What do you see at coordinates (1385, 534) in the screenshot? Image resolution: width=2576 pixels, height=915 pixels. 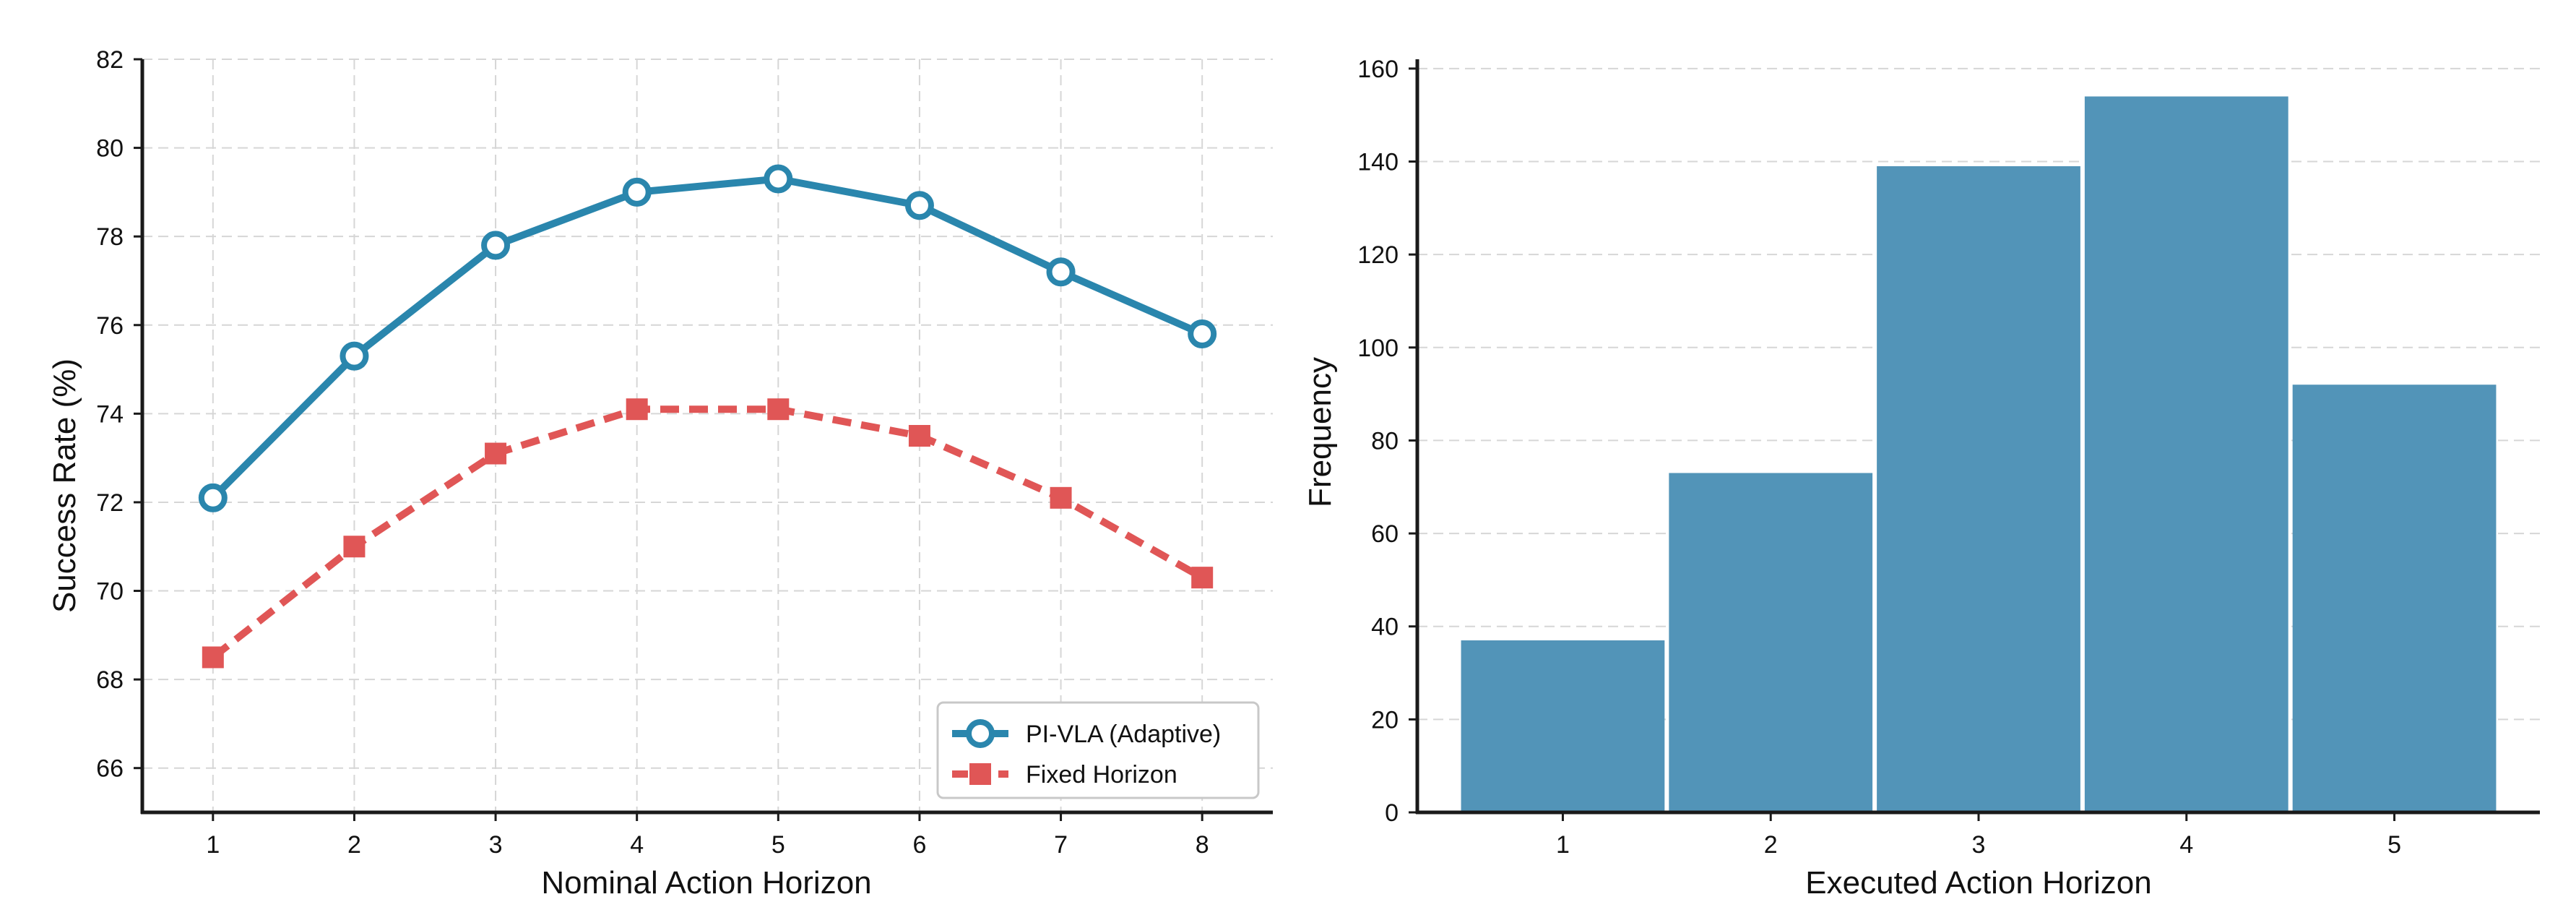 I see `y-tick-label: 60` at bounding box center [1385, 534].